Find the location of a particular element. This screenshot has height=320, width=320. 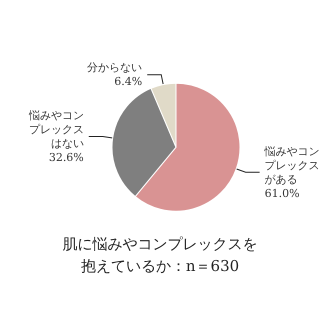

slice-label: 分からない is located at coordinates (114, 67).